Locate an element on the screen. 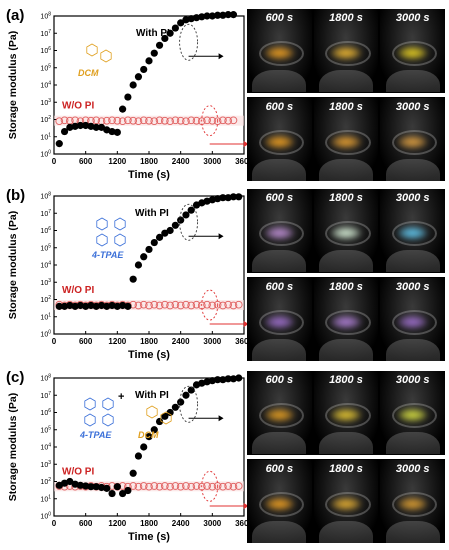 This screenshot has height=550, width=449. with-pi-label: With PI is located at coordinates (152, 213).